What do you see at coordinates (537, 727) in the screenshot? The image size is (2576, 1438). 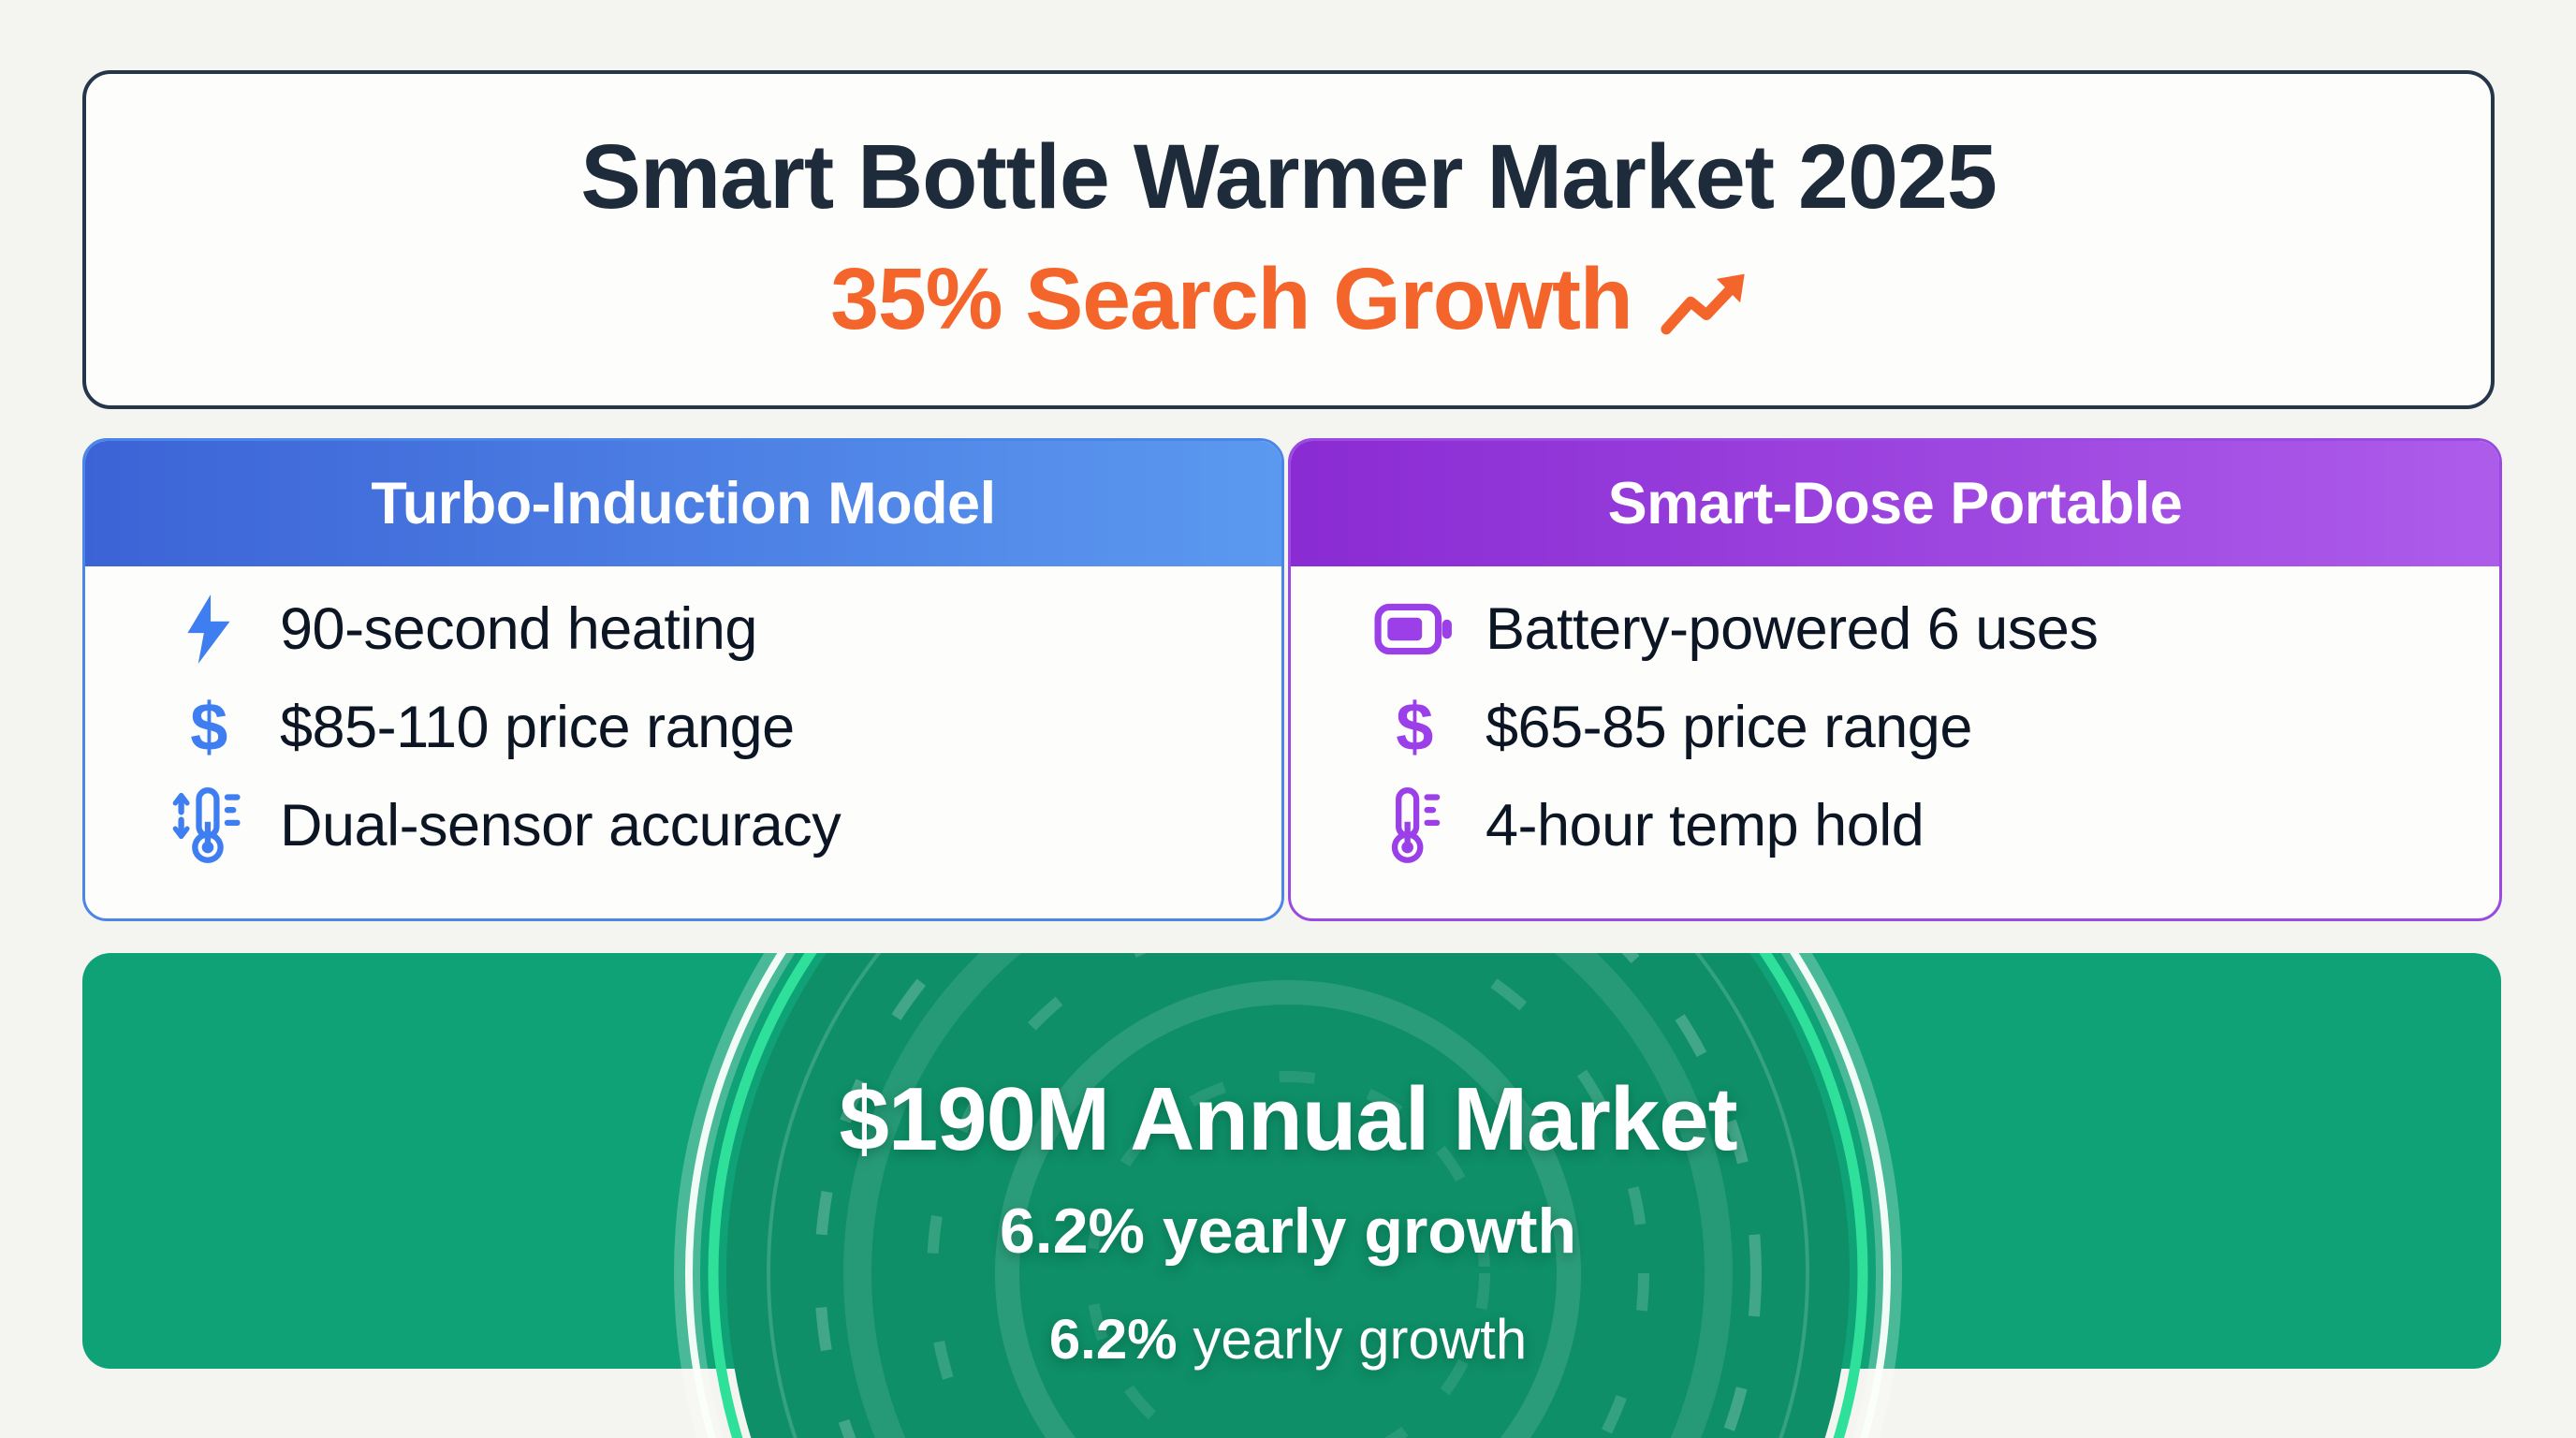 I see `feature-text: $85-110 price range` at bounding box center [537, 727].